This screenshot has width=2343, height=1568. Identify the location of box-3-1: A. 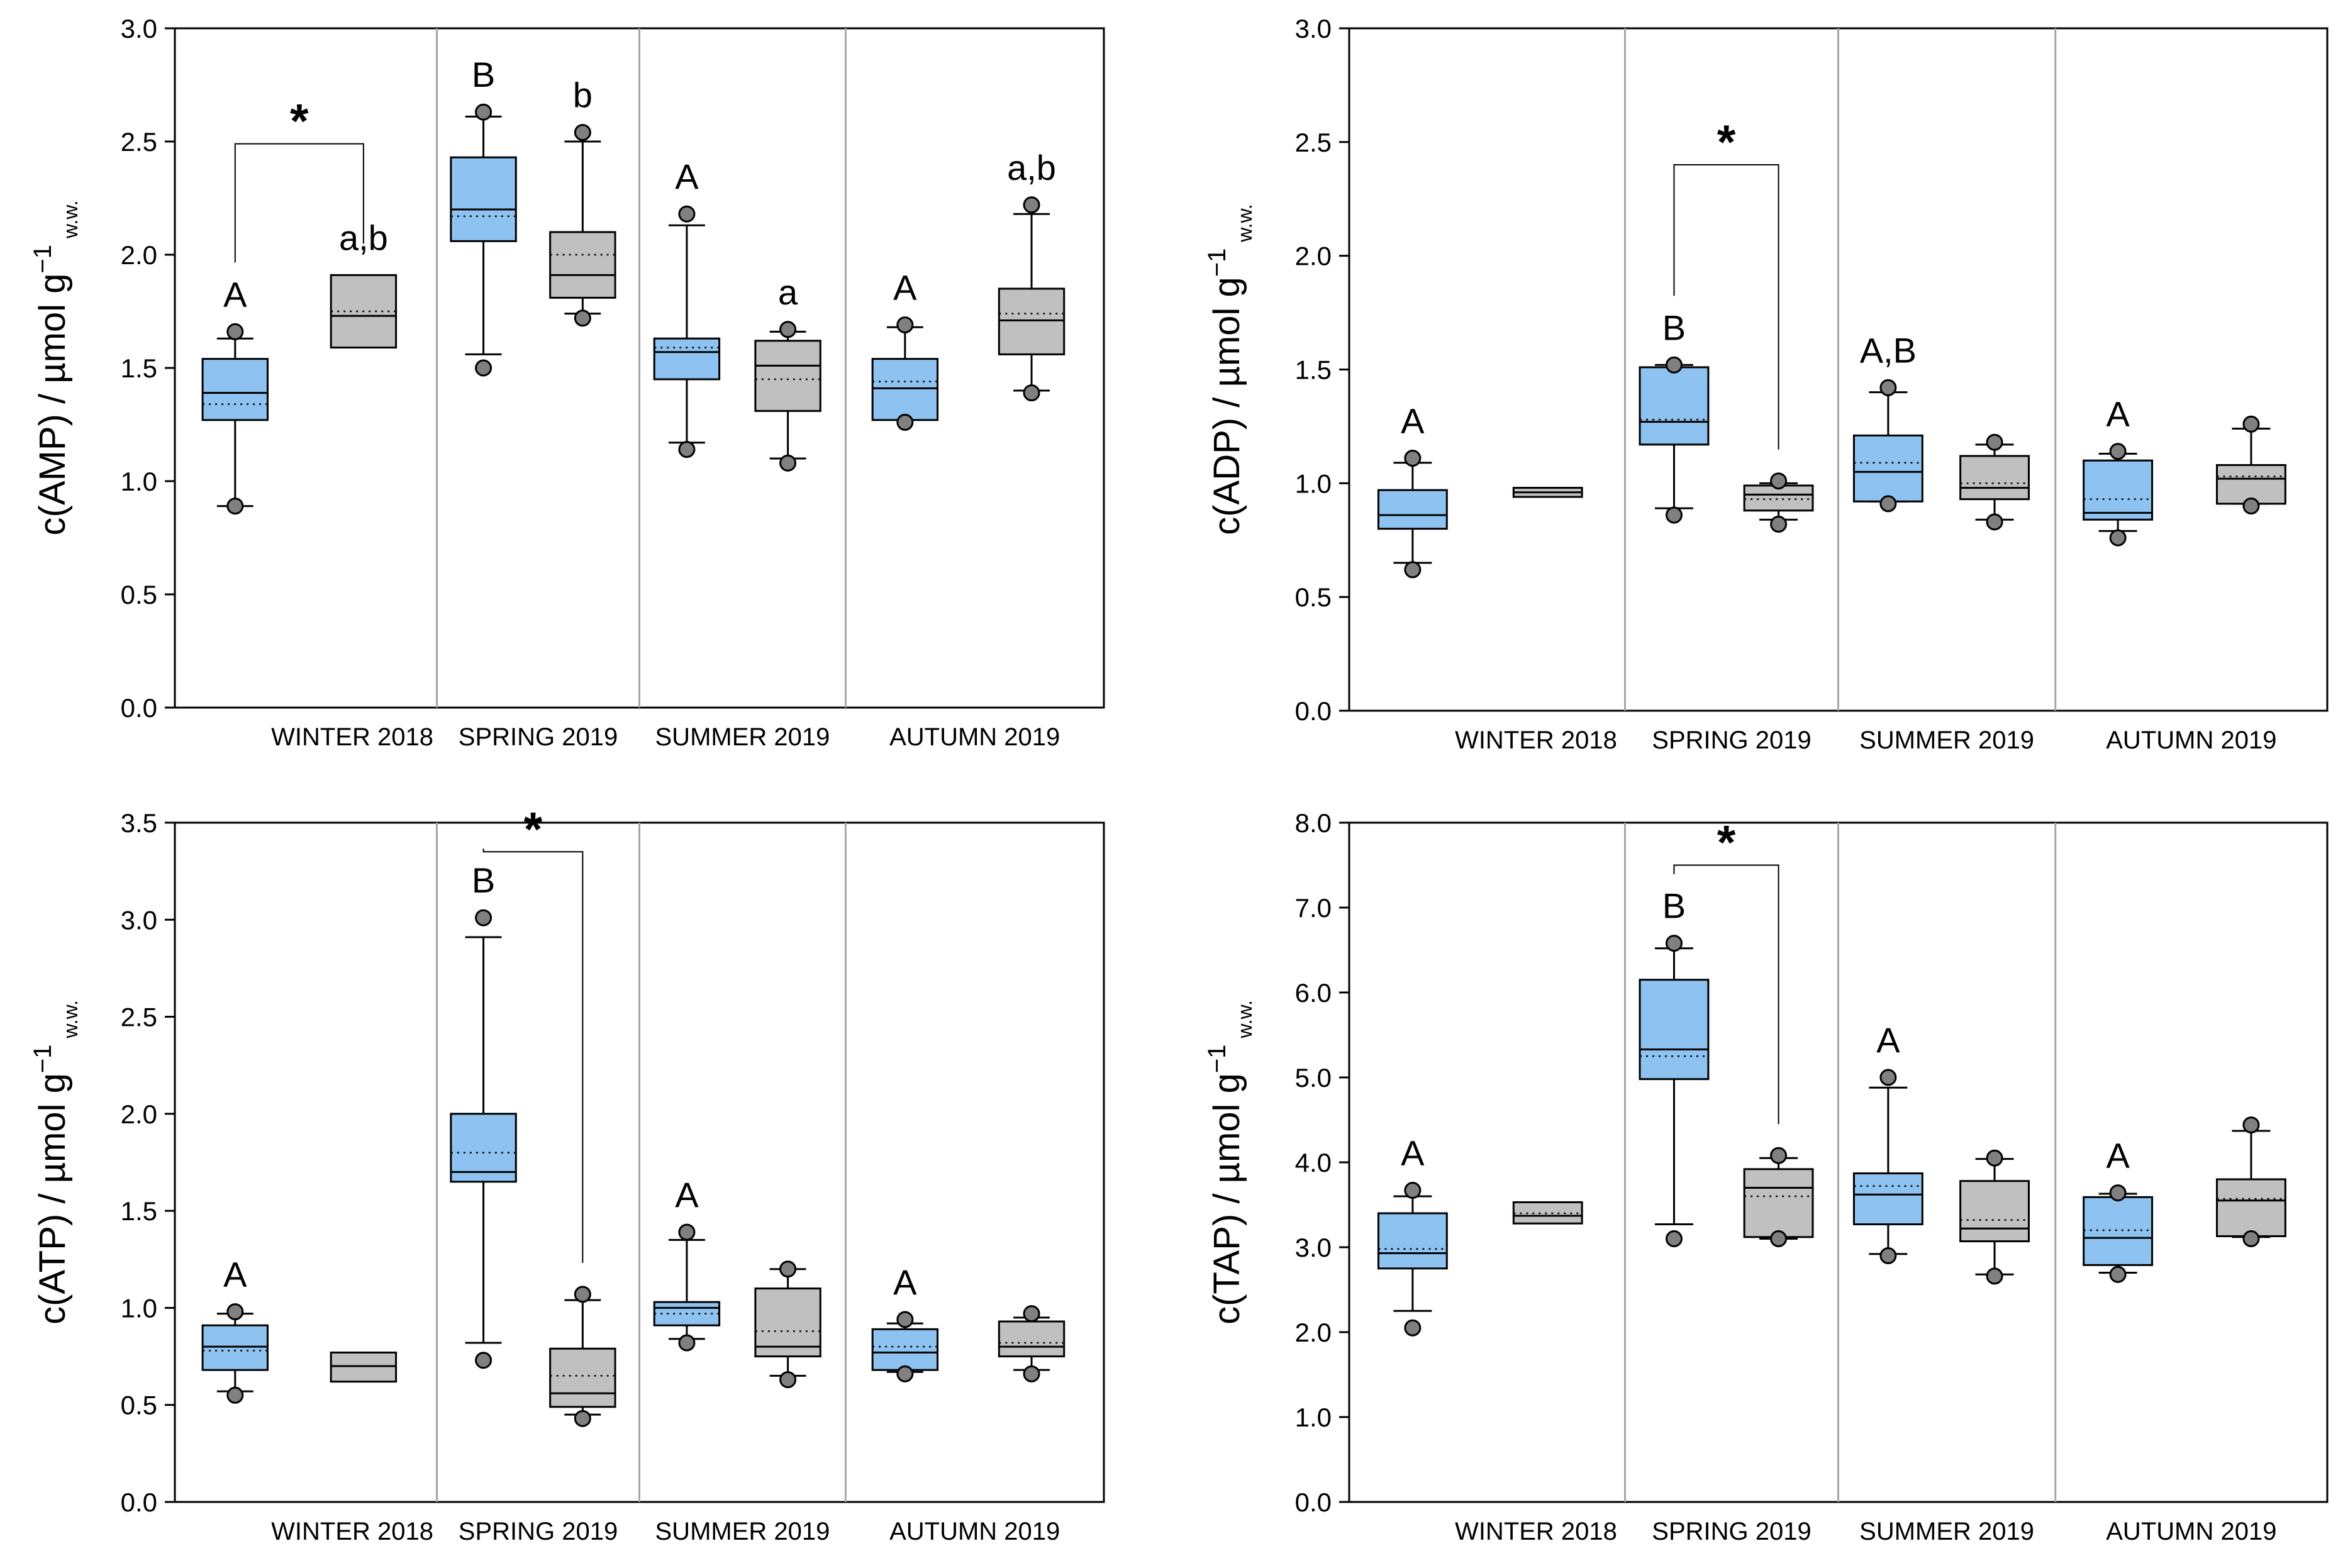
(2118, 471).